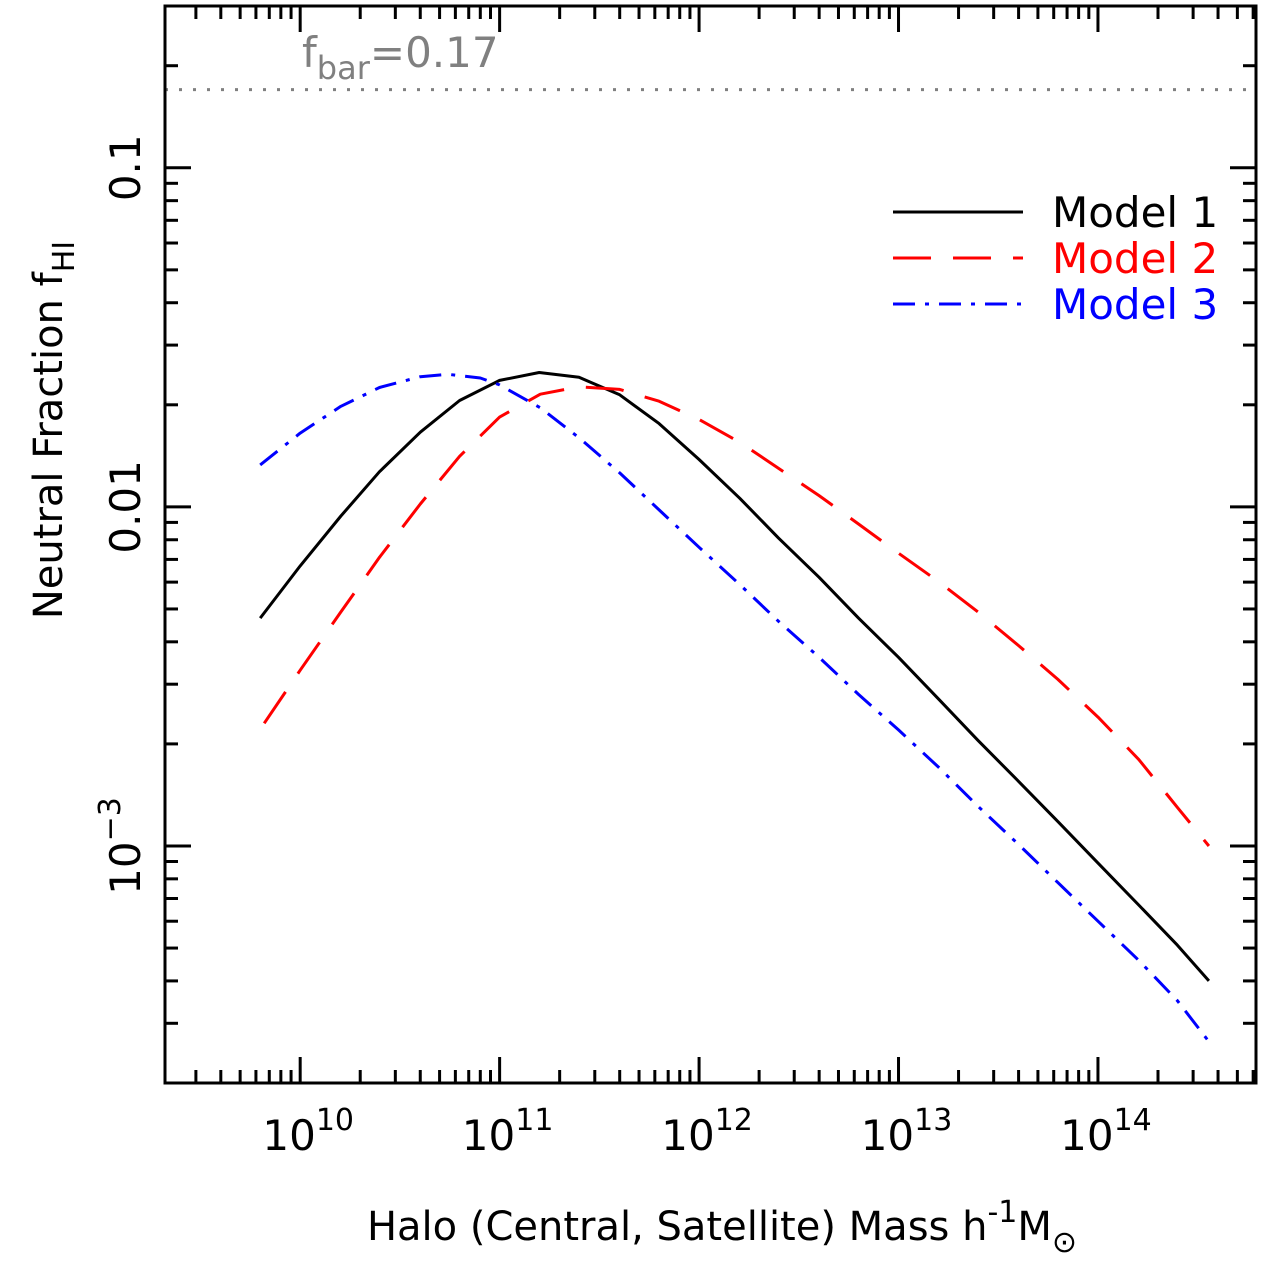  I want to click on x-tick-labels: 1010 1011 1012 1013 1014, so click(706, 1131).